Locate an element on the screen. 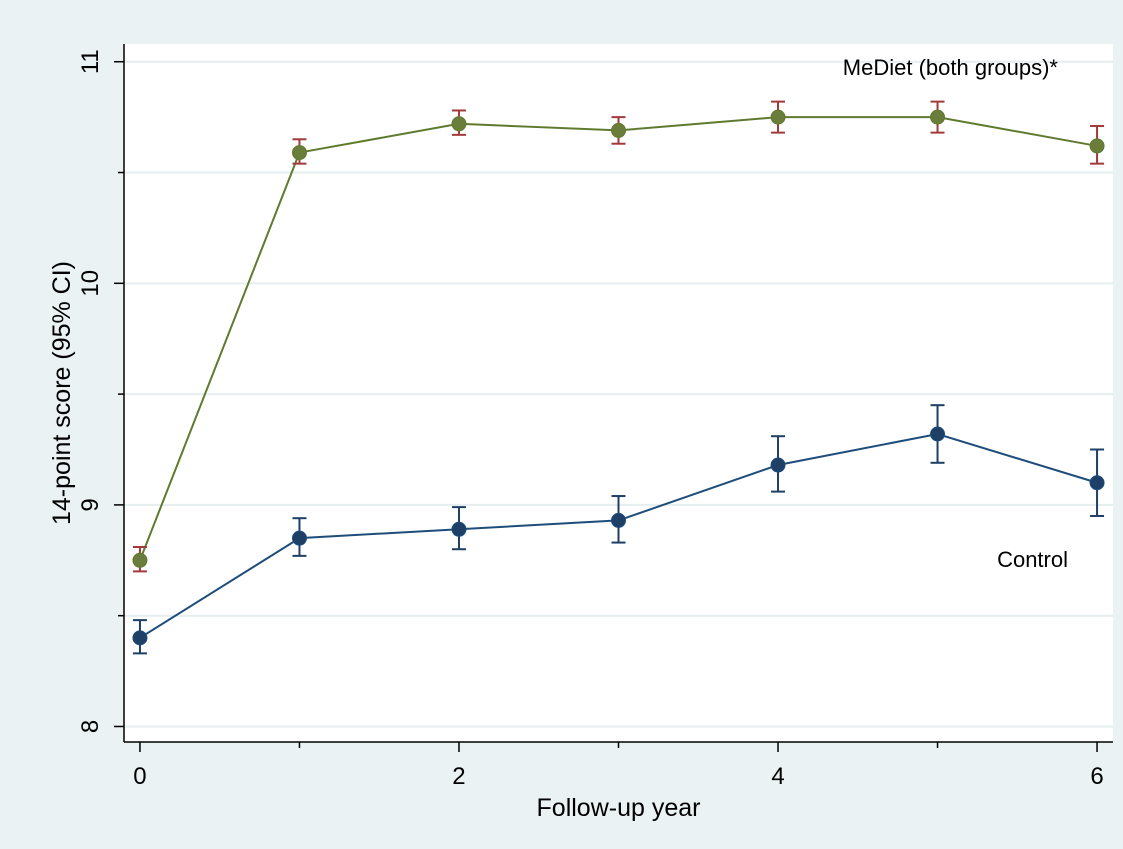  x-axis-title: Follow-up year is located at coordinates (619, 808).